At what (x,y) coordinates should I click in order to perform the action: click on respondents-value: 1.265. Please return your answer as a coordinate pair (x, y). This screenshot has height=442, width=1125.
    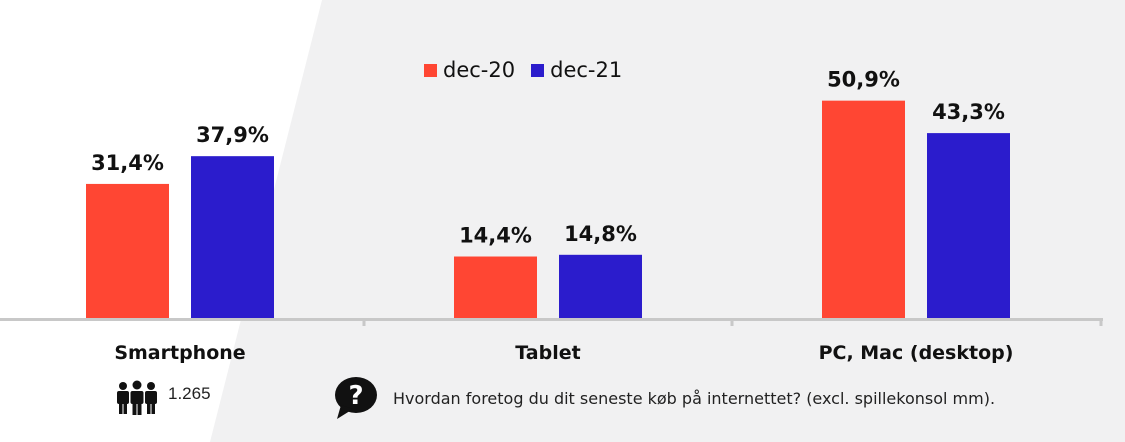
    Looking at the image, I should click on (189, 393).